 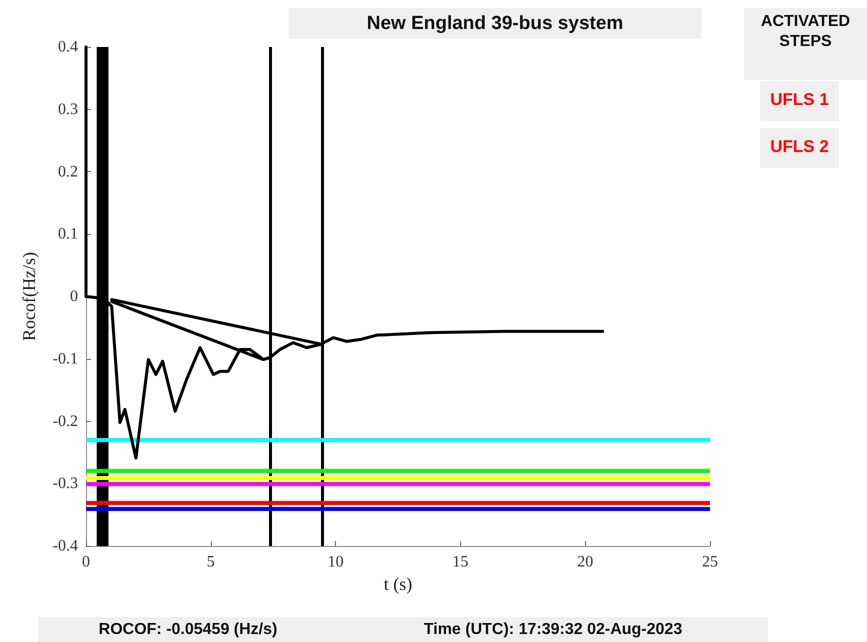 I want to click on y-tick-label: -0.4, so click(x=65, y=546).